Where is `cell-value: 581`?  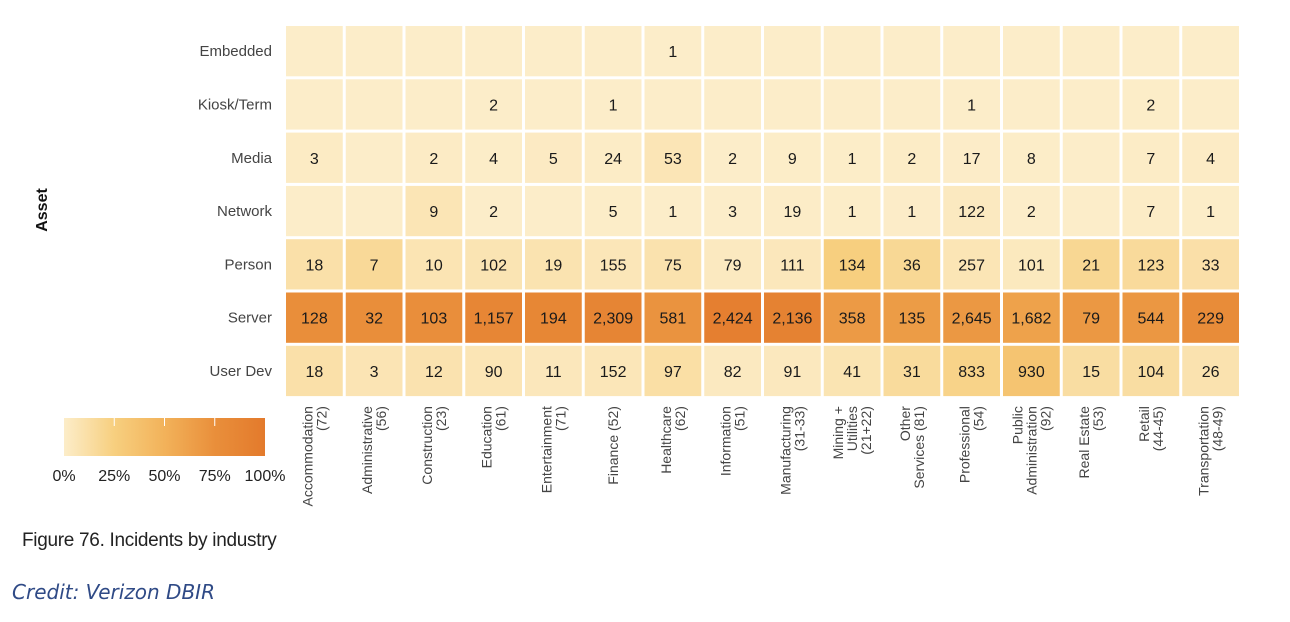 cell-value: 581 is located at coordinates (673, 319).